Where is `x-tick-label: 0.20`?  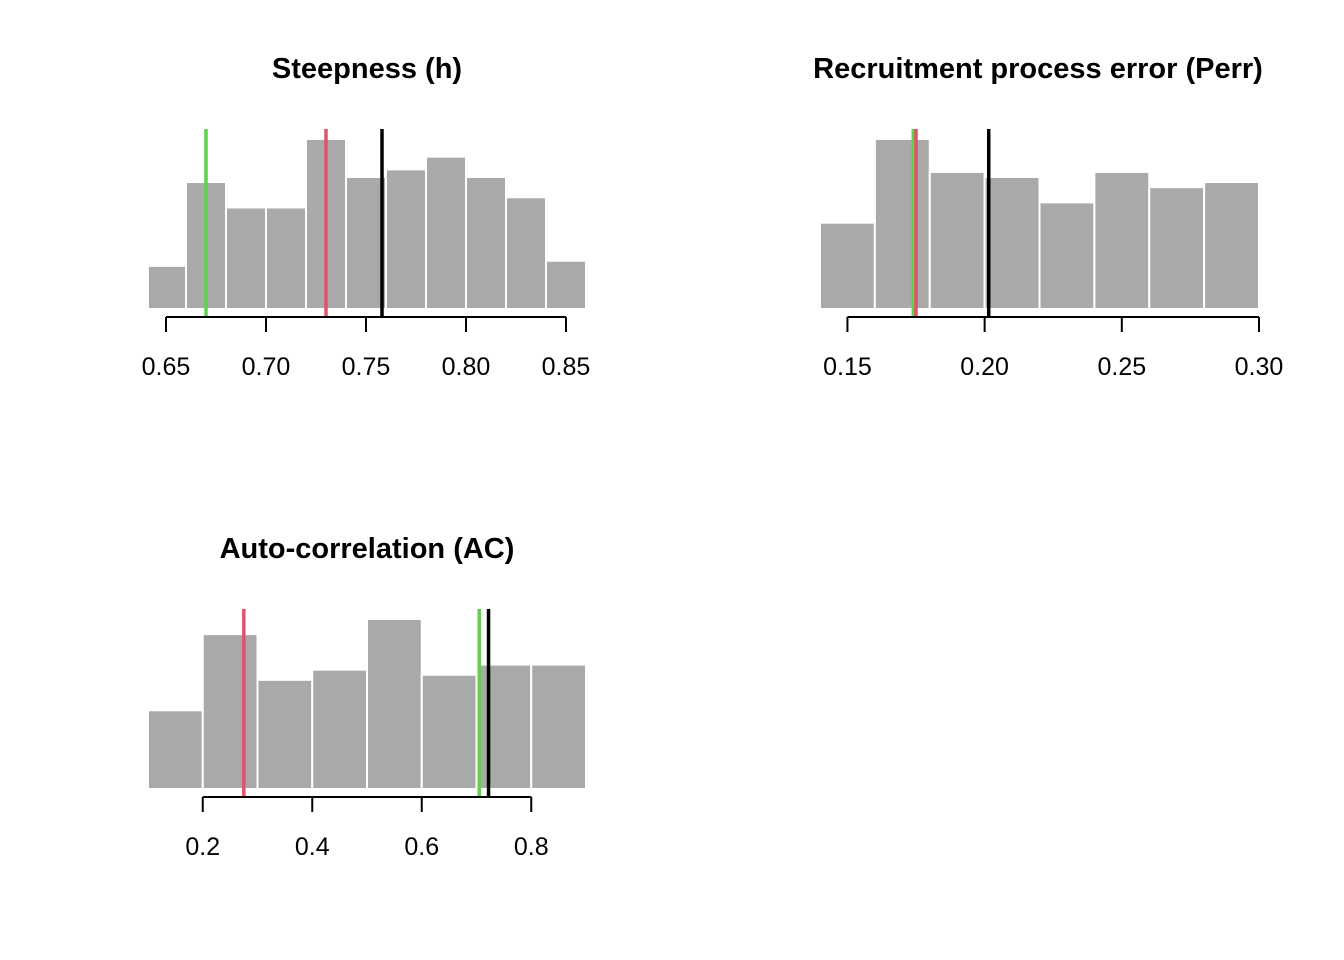
x-tick-label: 0.20 is located at coordinates (984, 367).